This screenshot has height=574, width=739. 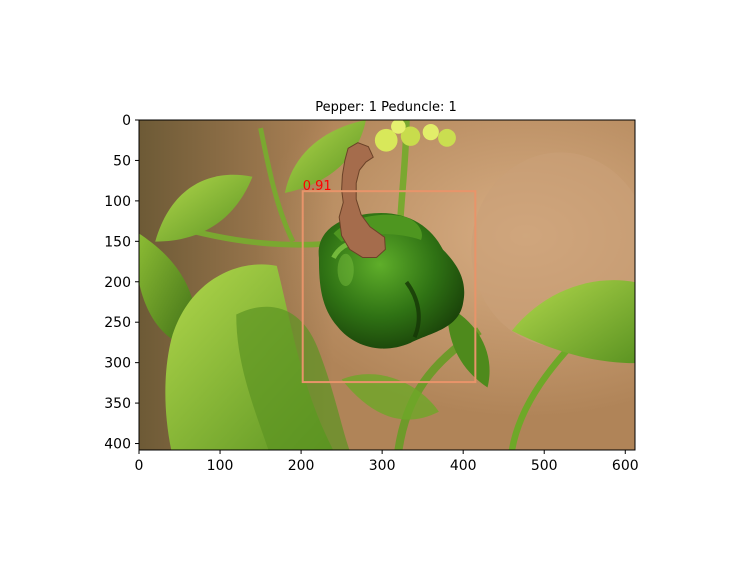 I want to click on y-tick-label: 300, so click(x=117, y=364).